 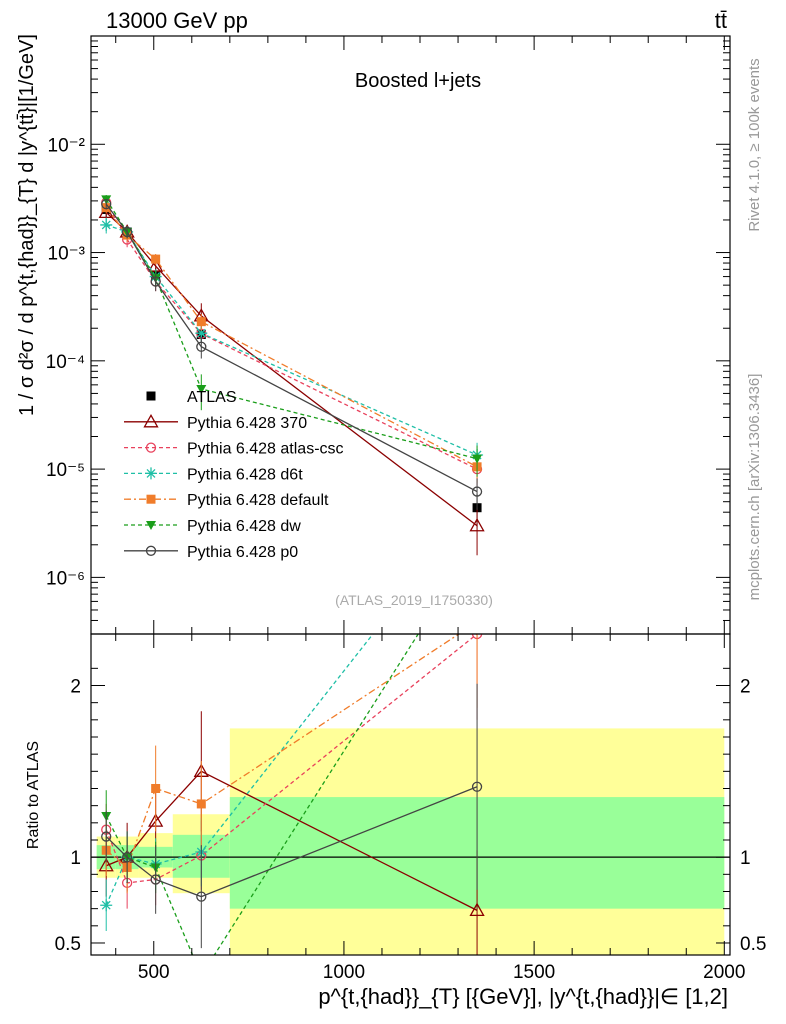 I want to click on legend-entry: Pythia 6.428 p0, so click(x=211, y=552).